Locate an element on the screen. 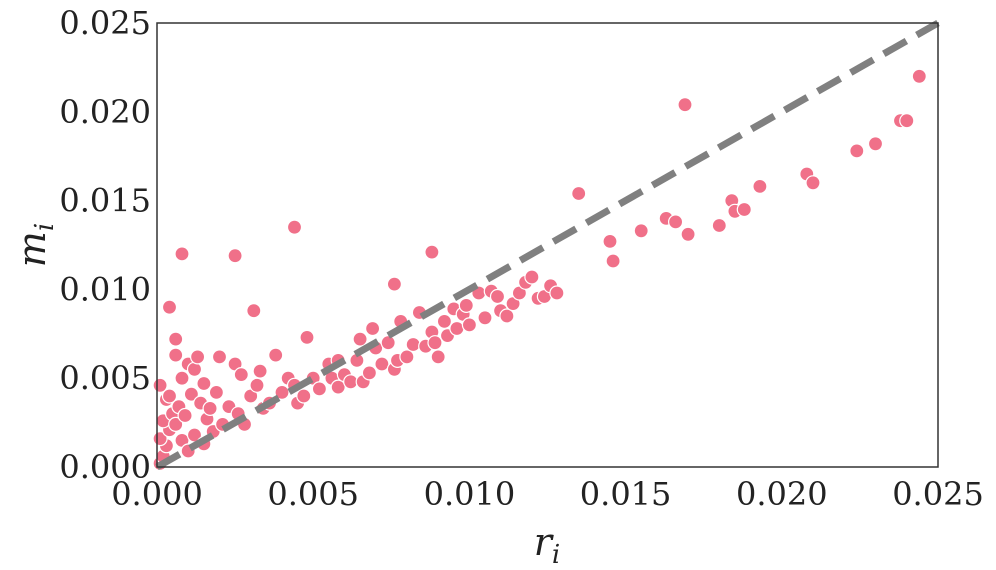 The width and height of the screenshot is (996, 570). y-tick-label: 0.000 is located at coordinates (105, 467).